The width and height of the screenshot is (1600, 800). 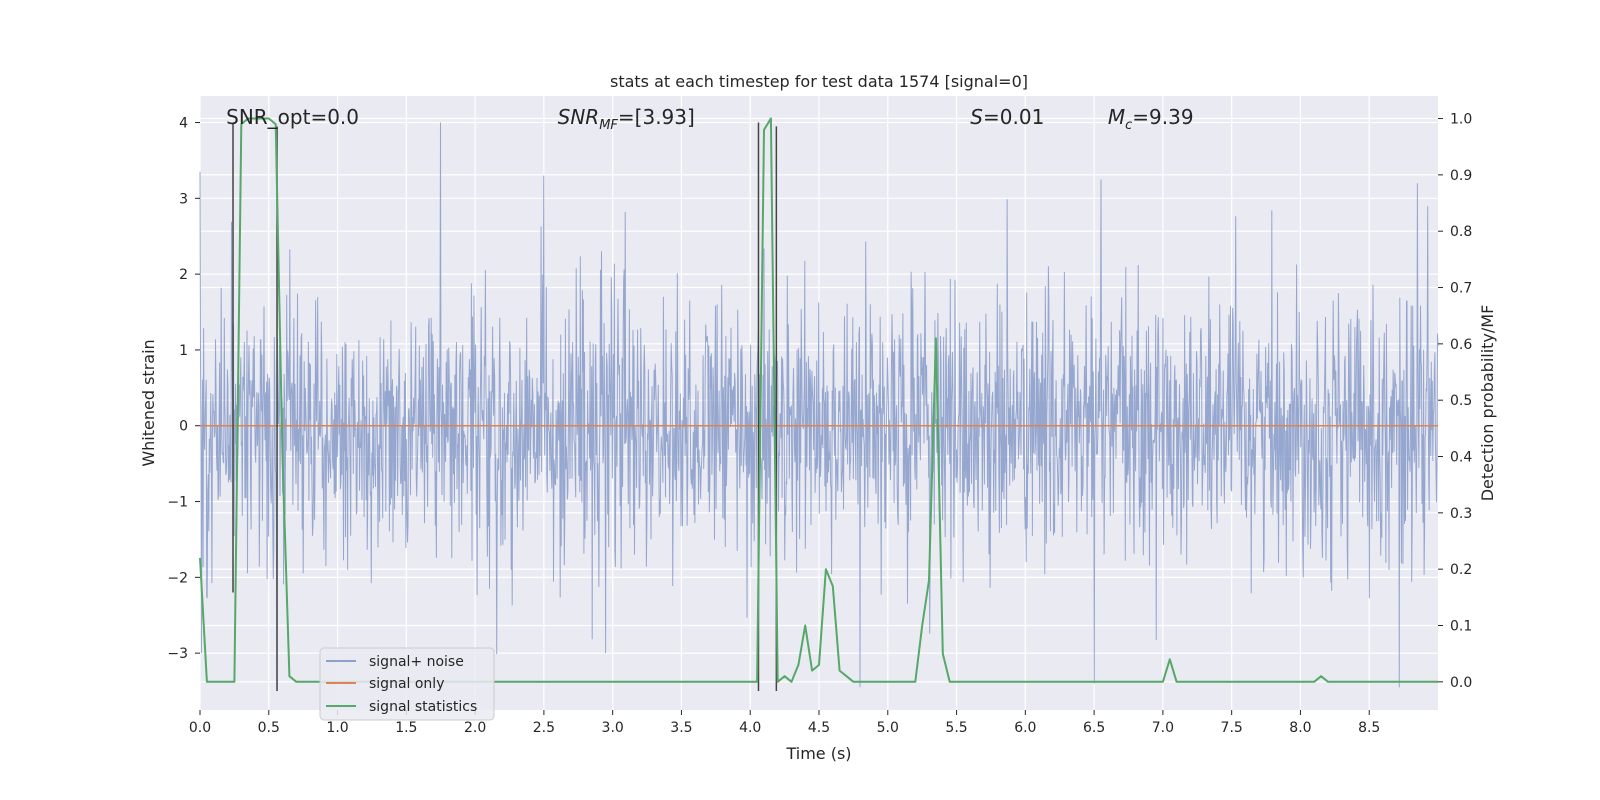 What do you see at coordinates (956, 728) in the screenshot?
I see `x-tick-label: 5.5` at bounding box center [956, 728].